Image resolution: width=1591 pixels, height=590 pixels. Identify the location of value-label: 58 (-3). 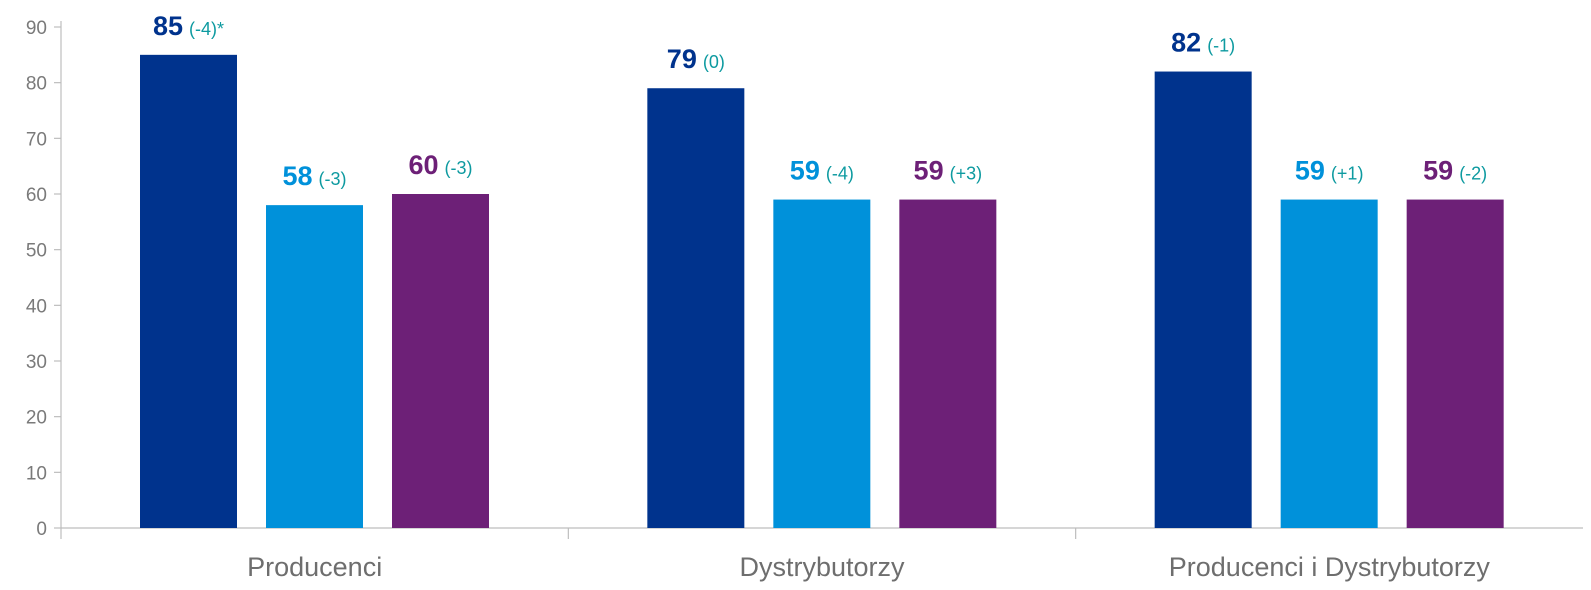
(314, 176).